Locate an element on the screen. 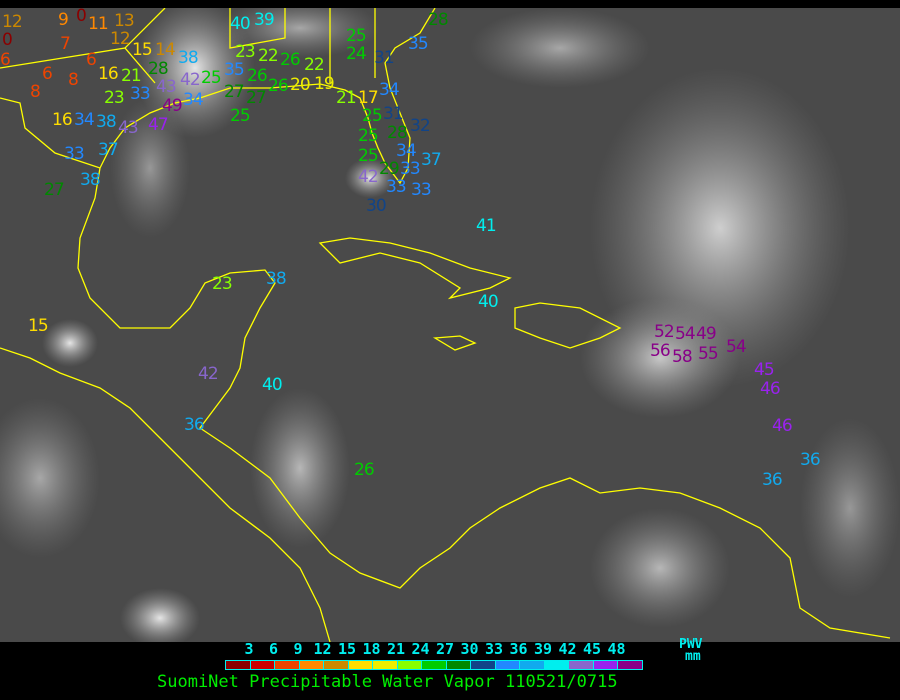 This screenshot has height=700, width=900. station-pwv-value: 11 is located at coordinates (98, 24).